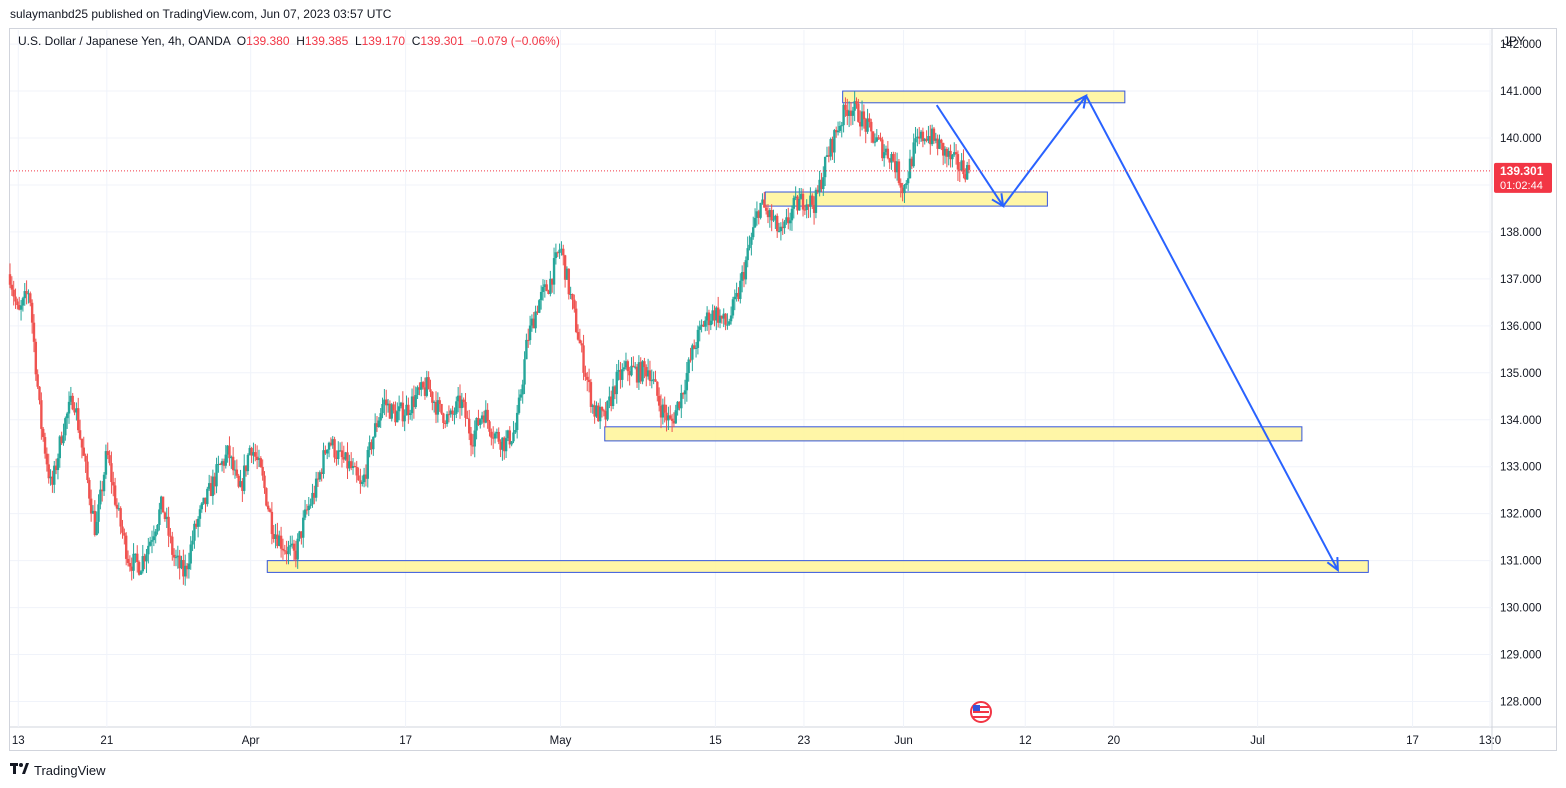 This screenshot has width=1566, height=788. Describe the element at coordinates (1521, 421) in the screenshot. I see `y-tick-label: 134.000` at that location.